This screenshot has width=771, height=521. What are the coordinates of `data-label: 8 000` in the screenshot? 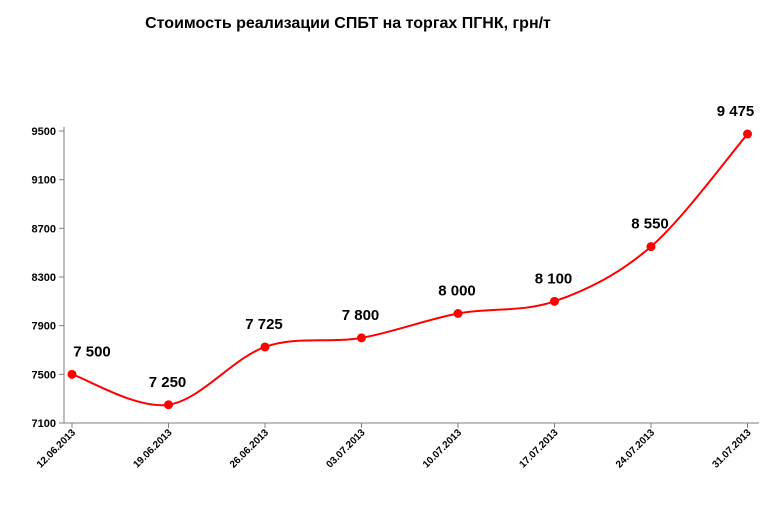 It's located at (457, 291).